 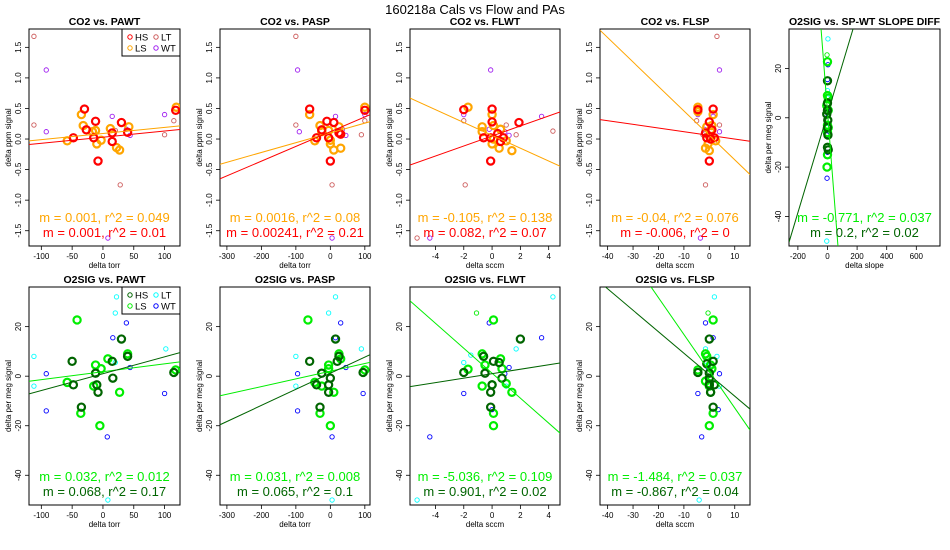 What do you see at coordinates (589, 375) in the screenshot?
I see `y-tick-label: 0` at bounding box center [589, 375].